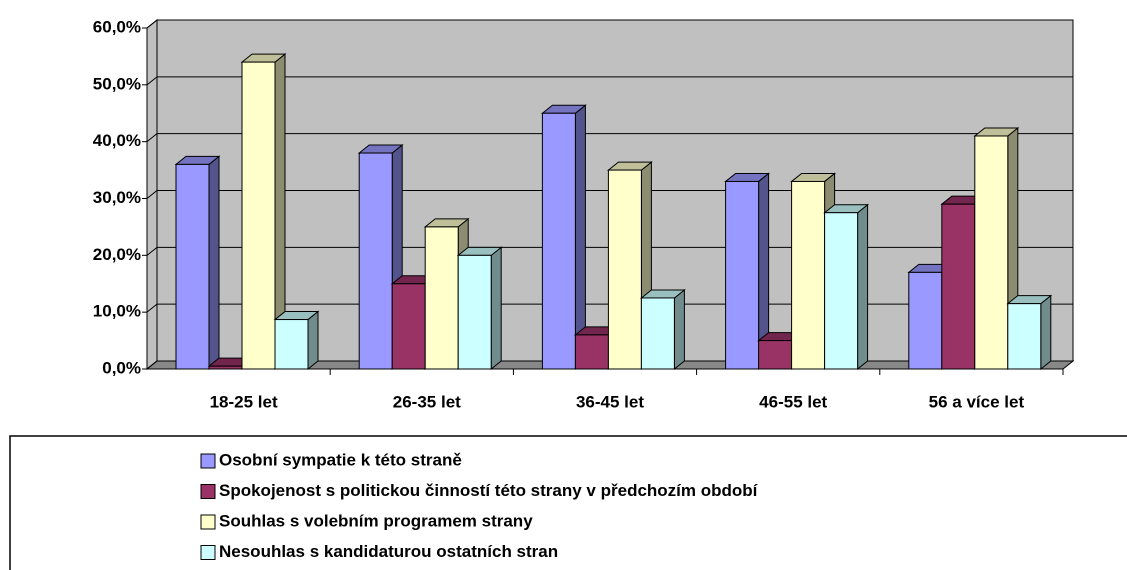  Describe the element at coordinates (376, 520) in the screenshot. I see `legend-label: Souhlas s volebním programem strany` at that location.